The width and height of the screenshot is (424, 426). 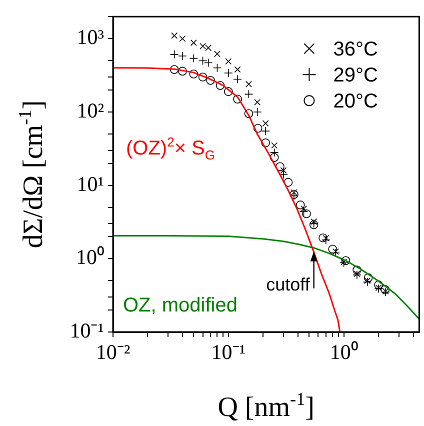 What do you see at coordinates (355, 49) in the screenshot?
I see `legend-label: 36°C` at bounding box center [355, 49].